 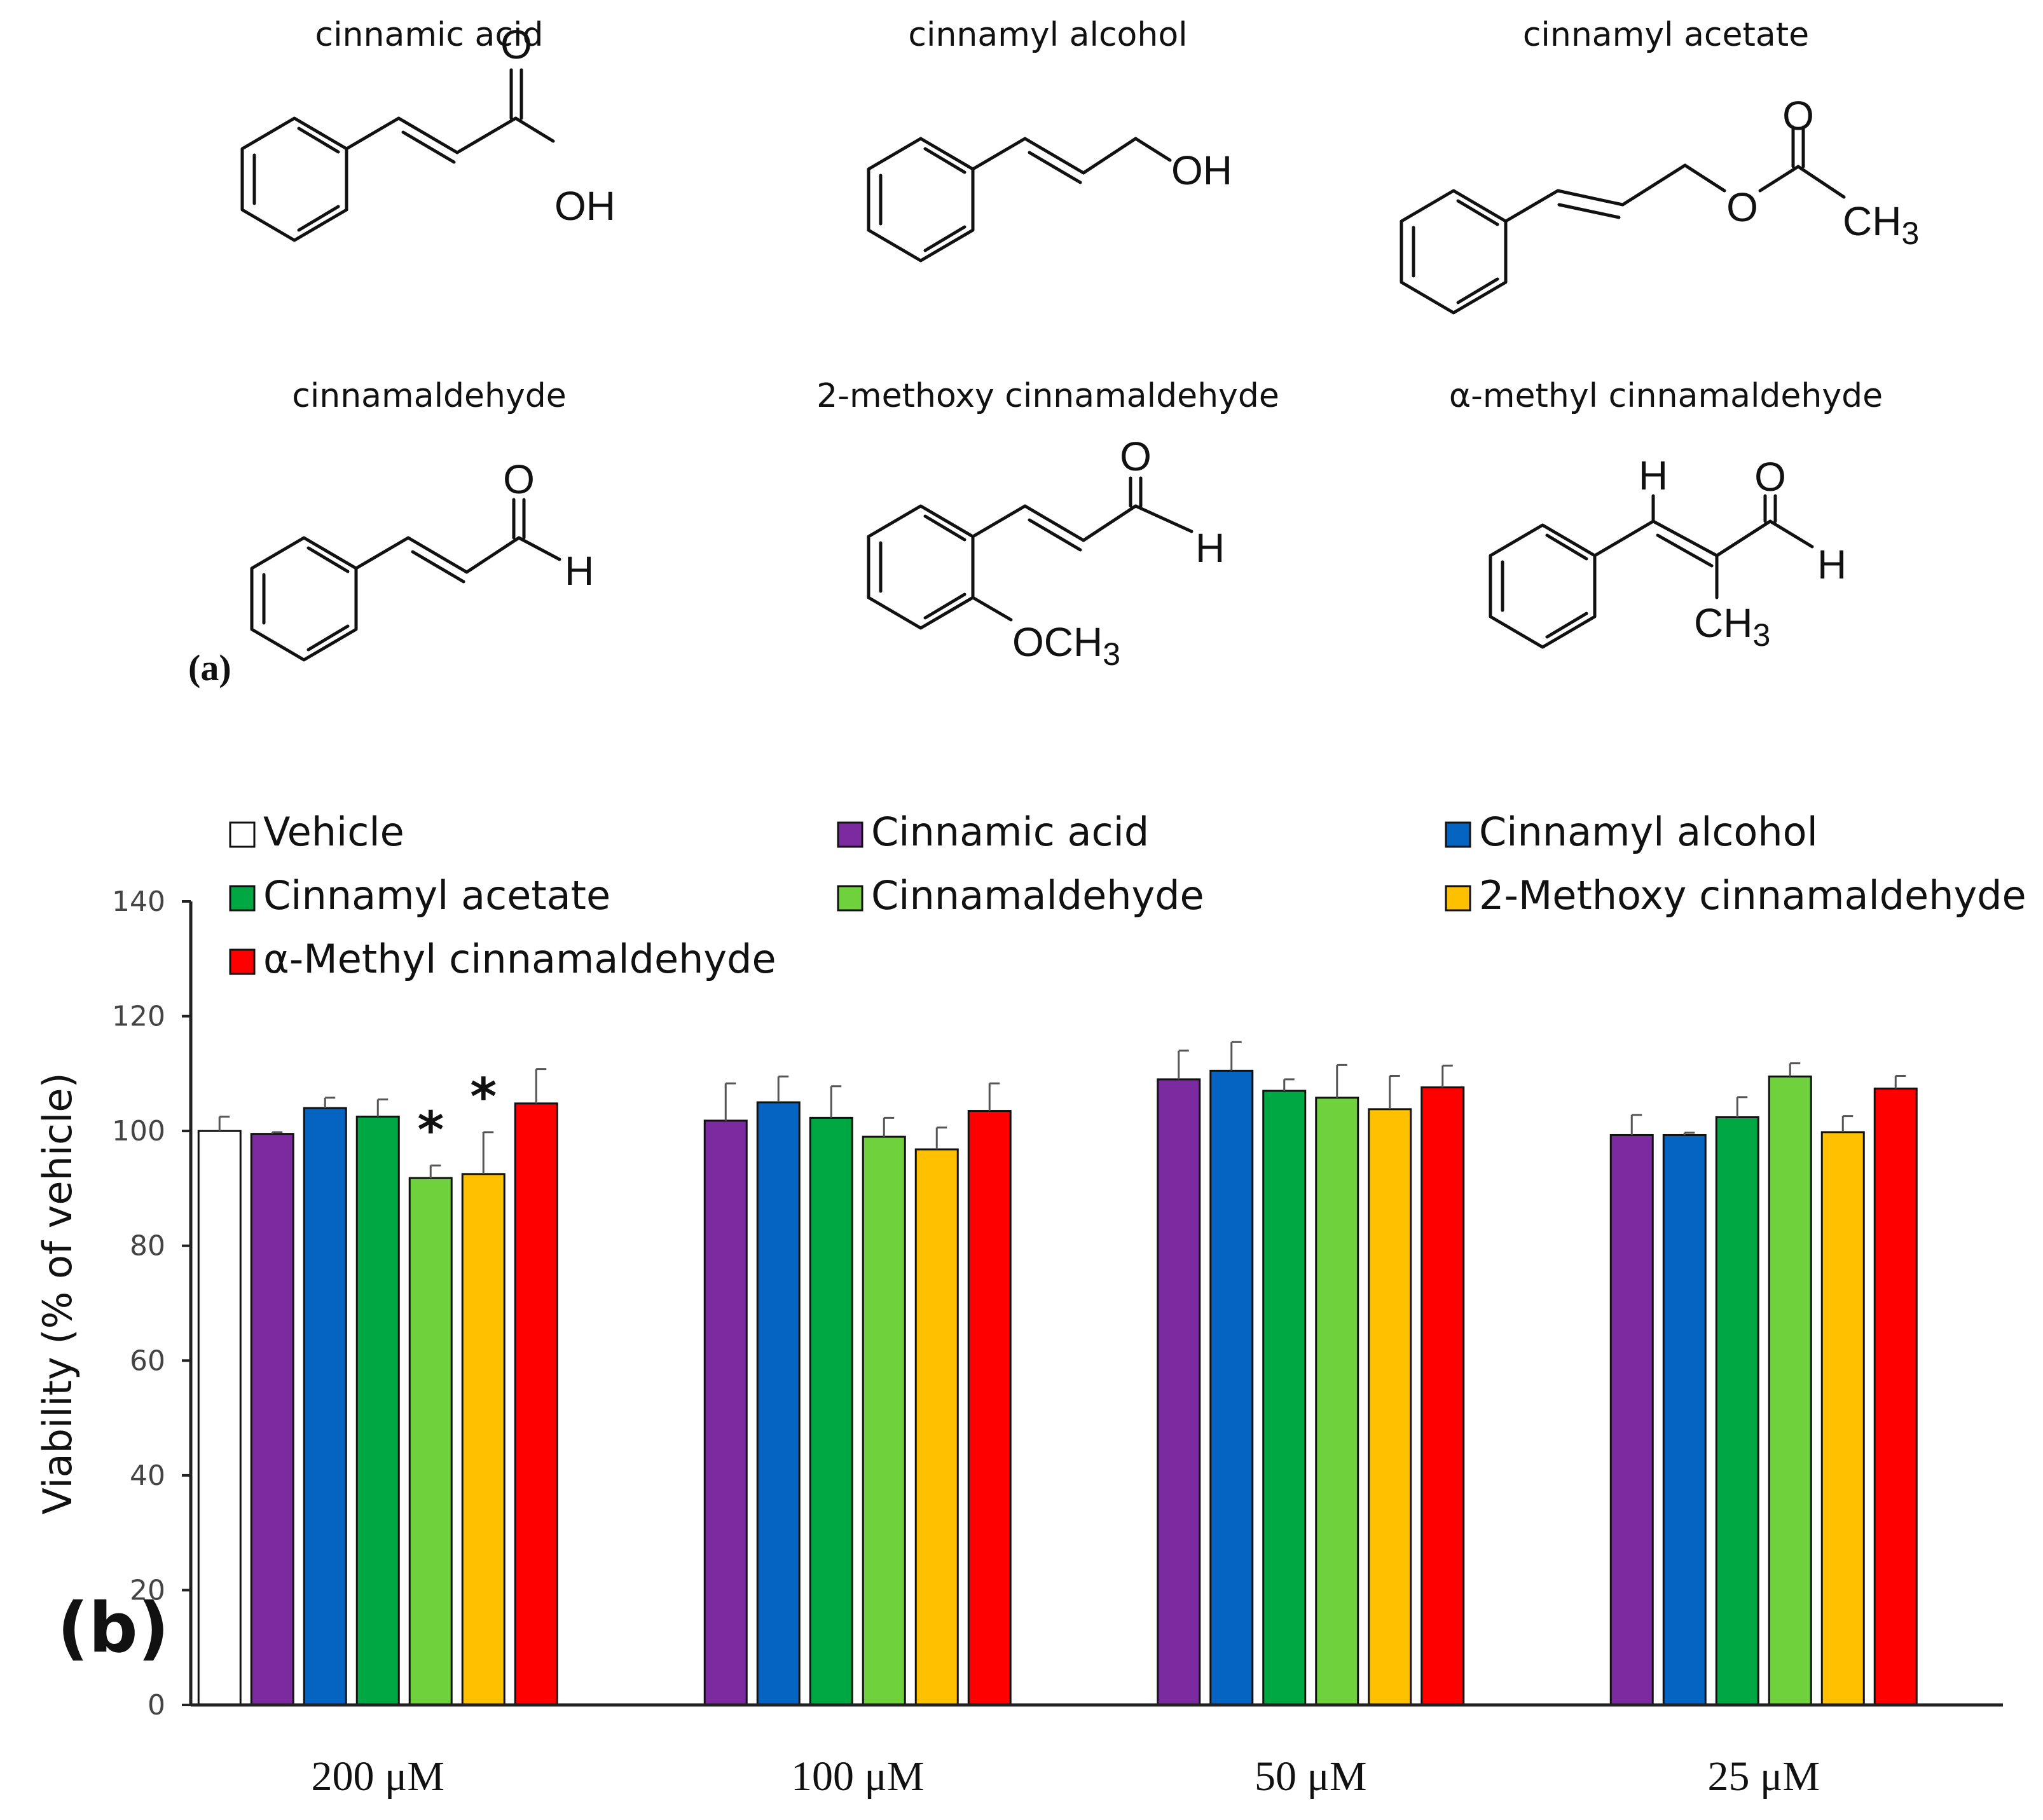 I want to click on legend-label: α-Methyl cinnamaldehyde, so click(x=519, y=959).